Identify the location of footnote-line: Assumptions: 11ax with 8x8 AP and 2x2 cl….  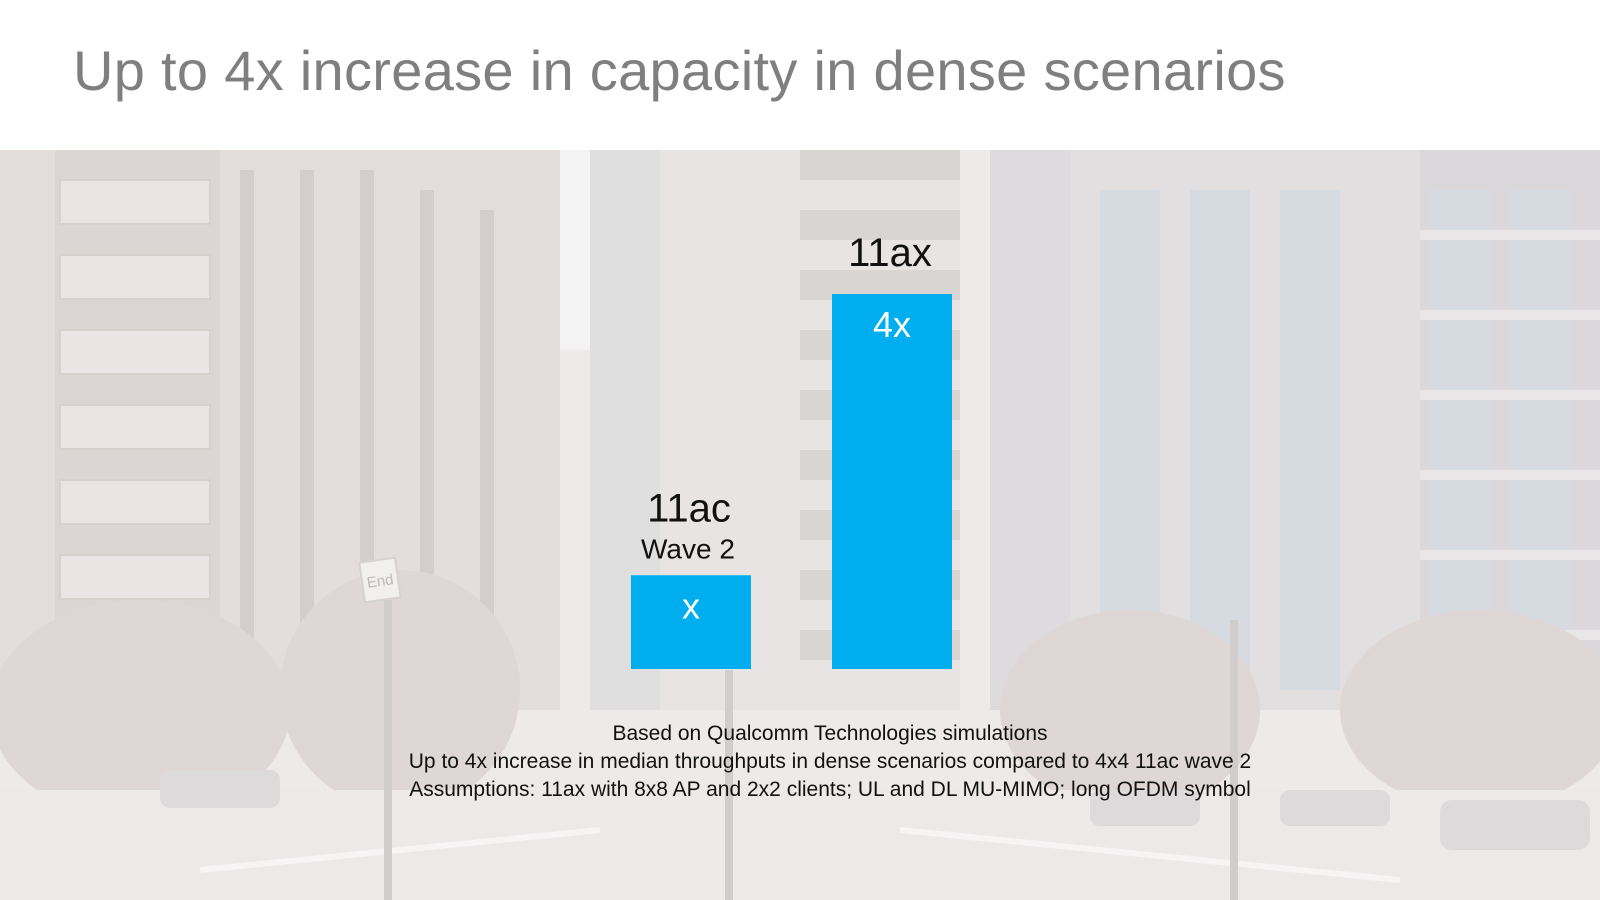
(830, 789).